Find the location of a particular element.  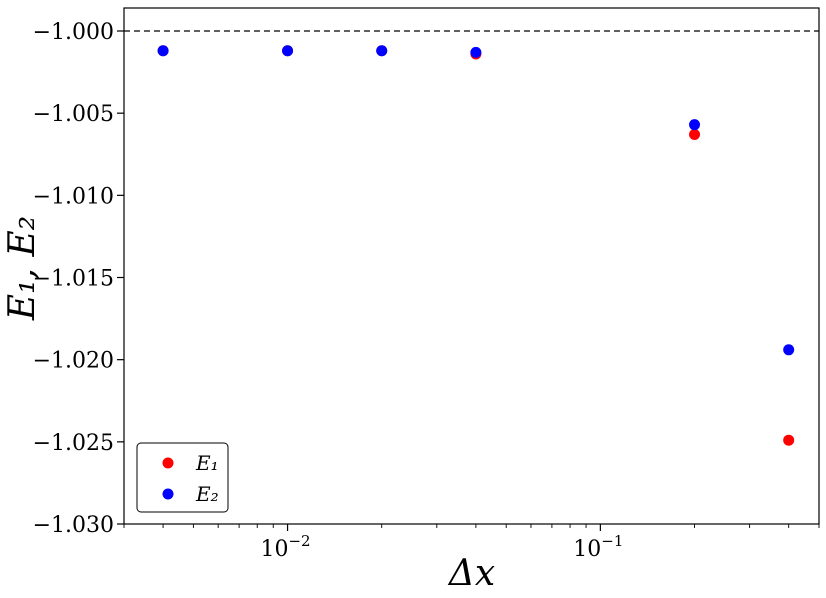

legend: E₁ E₂ is located at coordinates (182, 477).